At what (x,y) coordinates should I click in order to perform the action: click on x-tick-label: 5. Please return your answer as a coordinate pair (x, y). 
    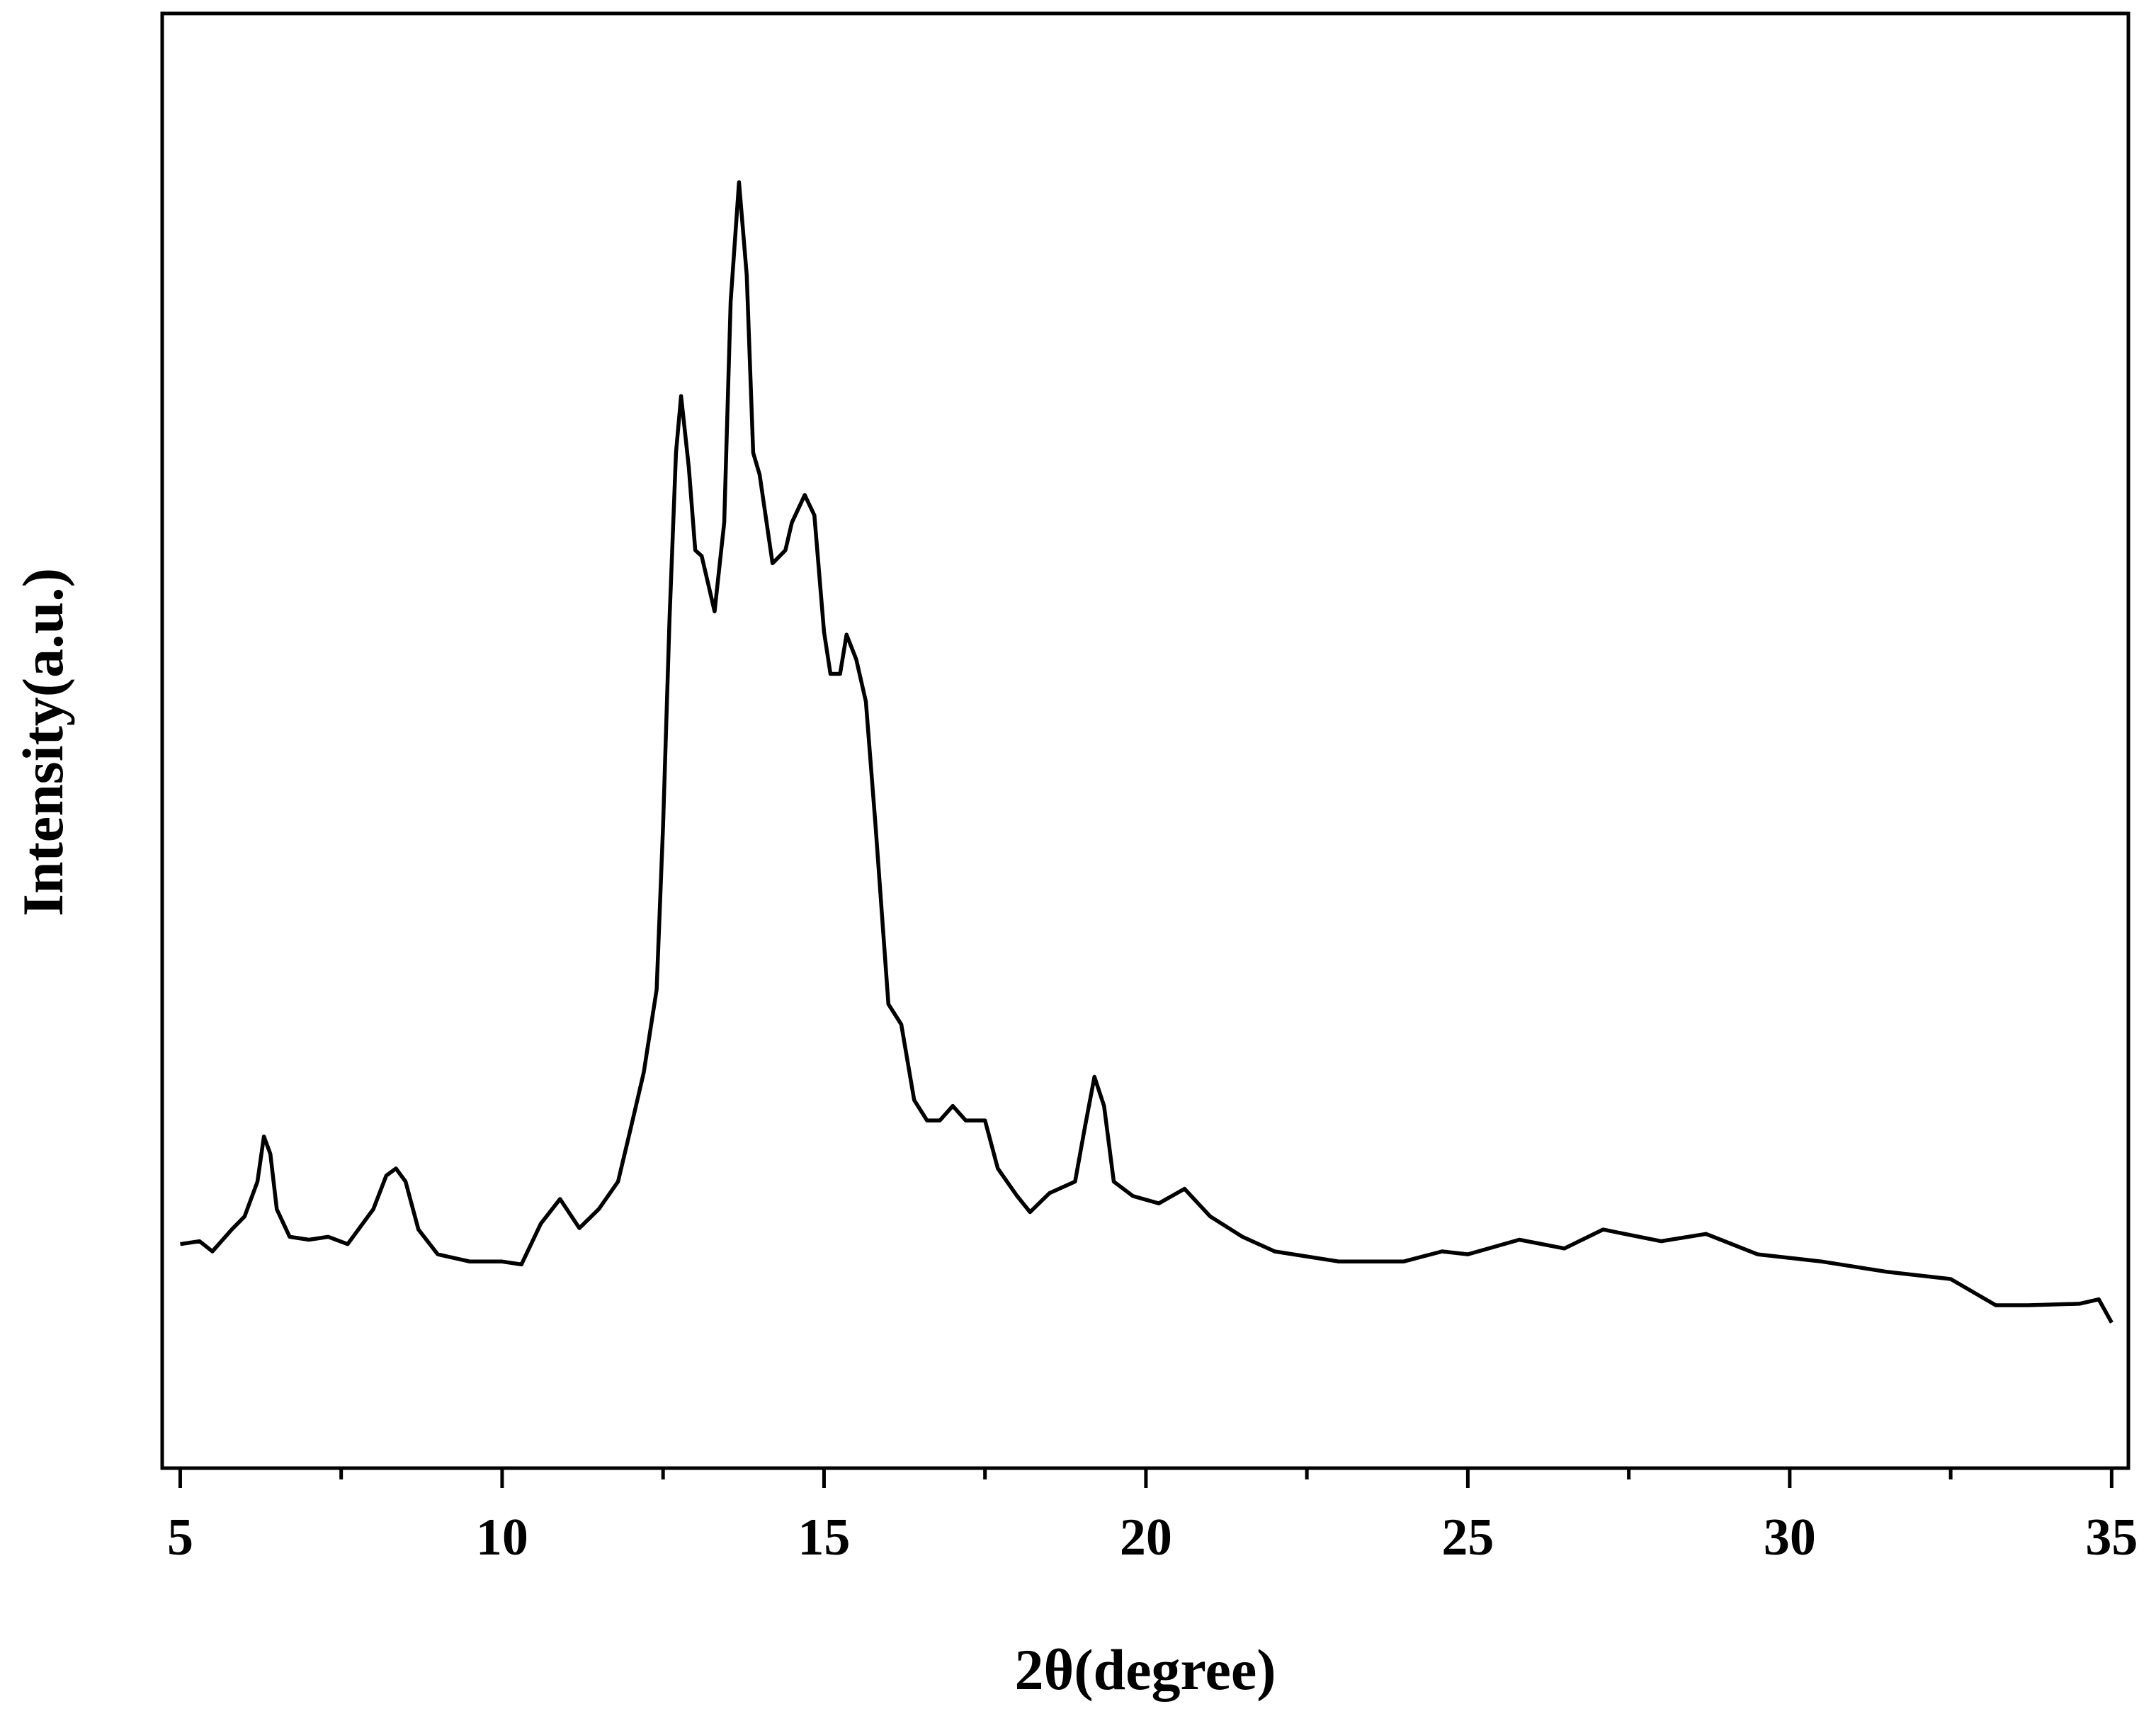
    Looking at the image, I should click on (180, 1537).